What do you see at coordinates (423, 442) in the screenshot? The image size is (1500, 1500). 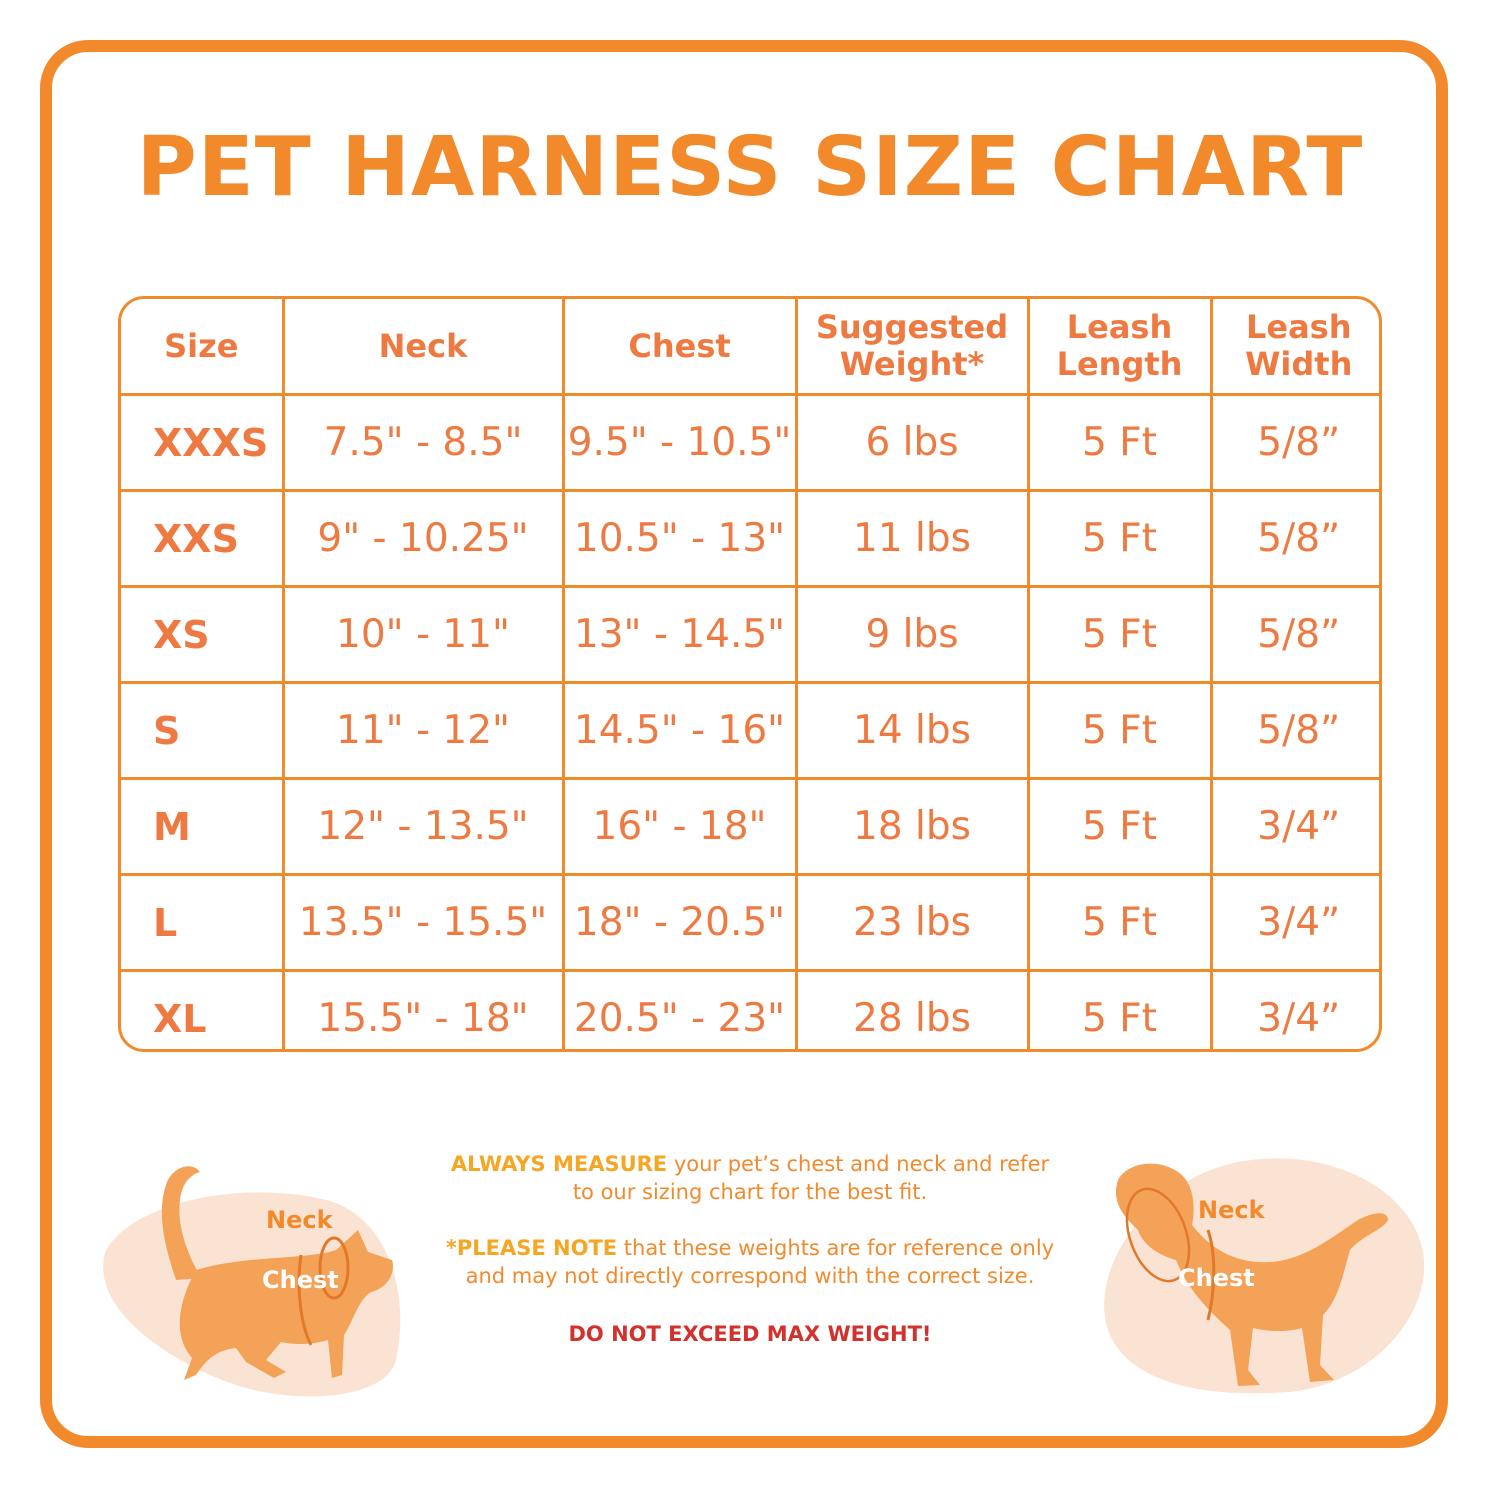 I see `table-cell: 7.5" - 8.5"` at bounding box center [423, 442].